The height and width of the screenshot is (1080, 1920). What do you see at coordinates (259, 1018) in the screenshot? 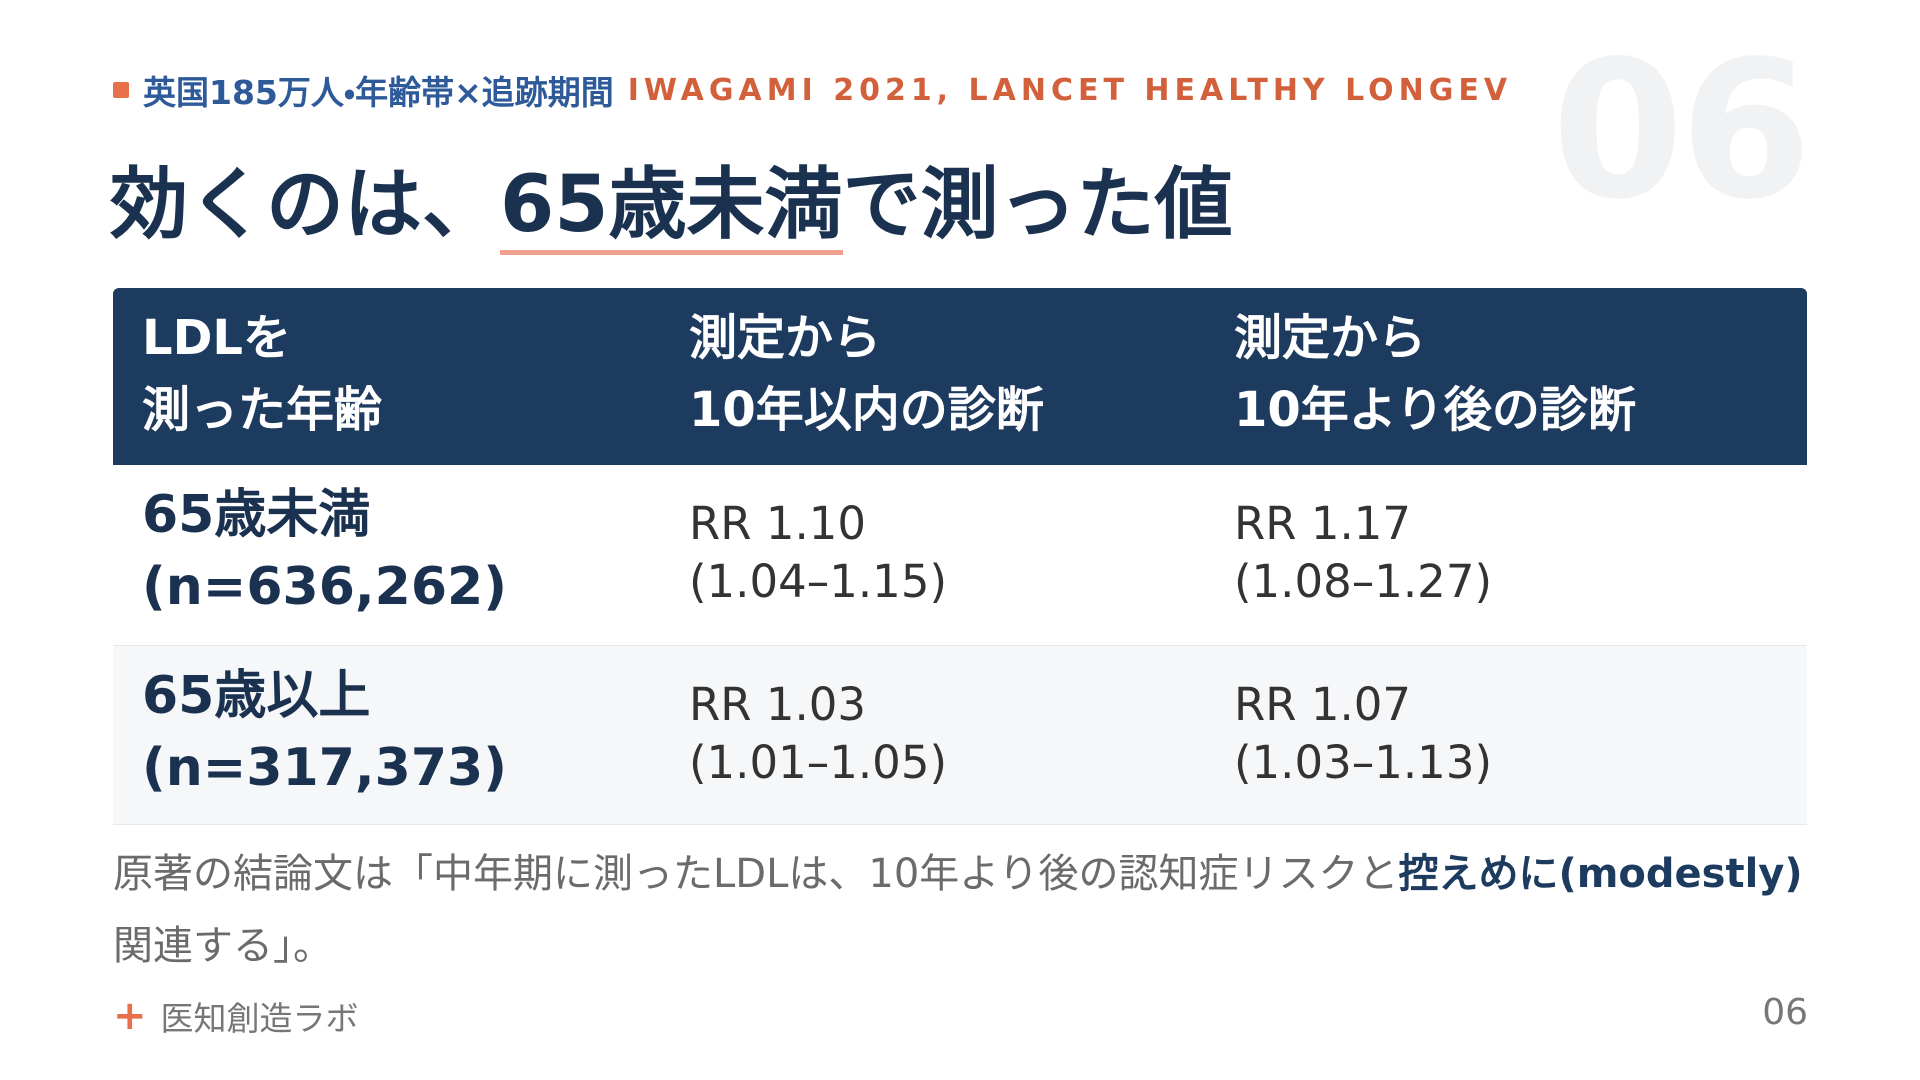
I see `brand-name: 医知創造ラボ` at bounding box center [259, 1018].